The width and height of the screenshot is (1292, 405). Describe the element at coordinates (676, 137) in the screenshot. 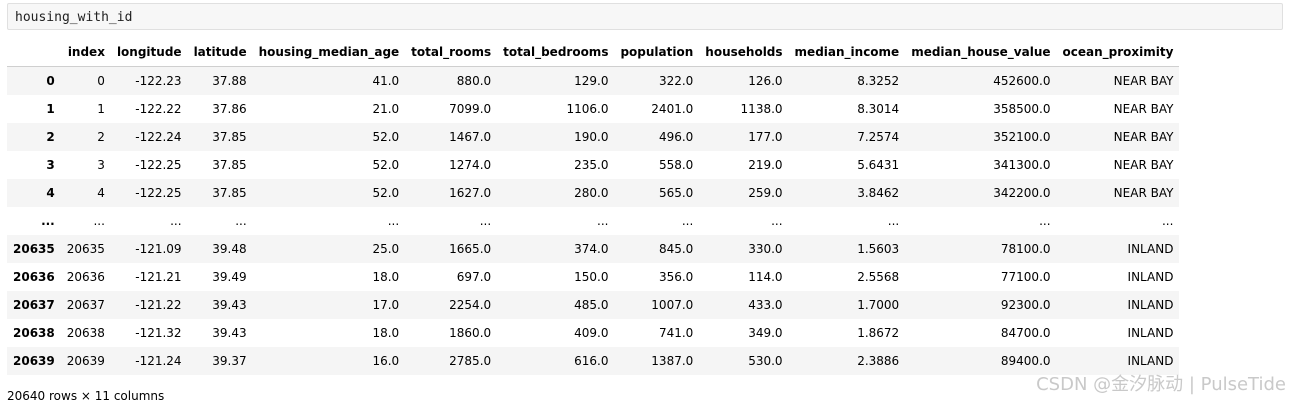

I see `table-cell: 496.0` at that location.